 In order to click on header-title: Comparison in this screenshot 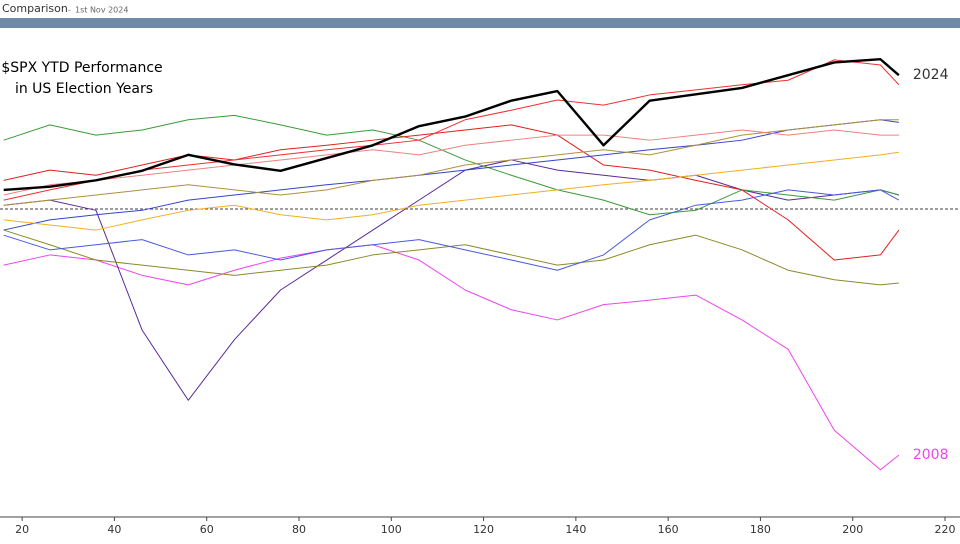, I will do `click(35, 8)`.